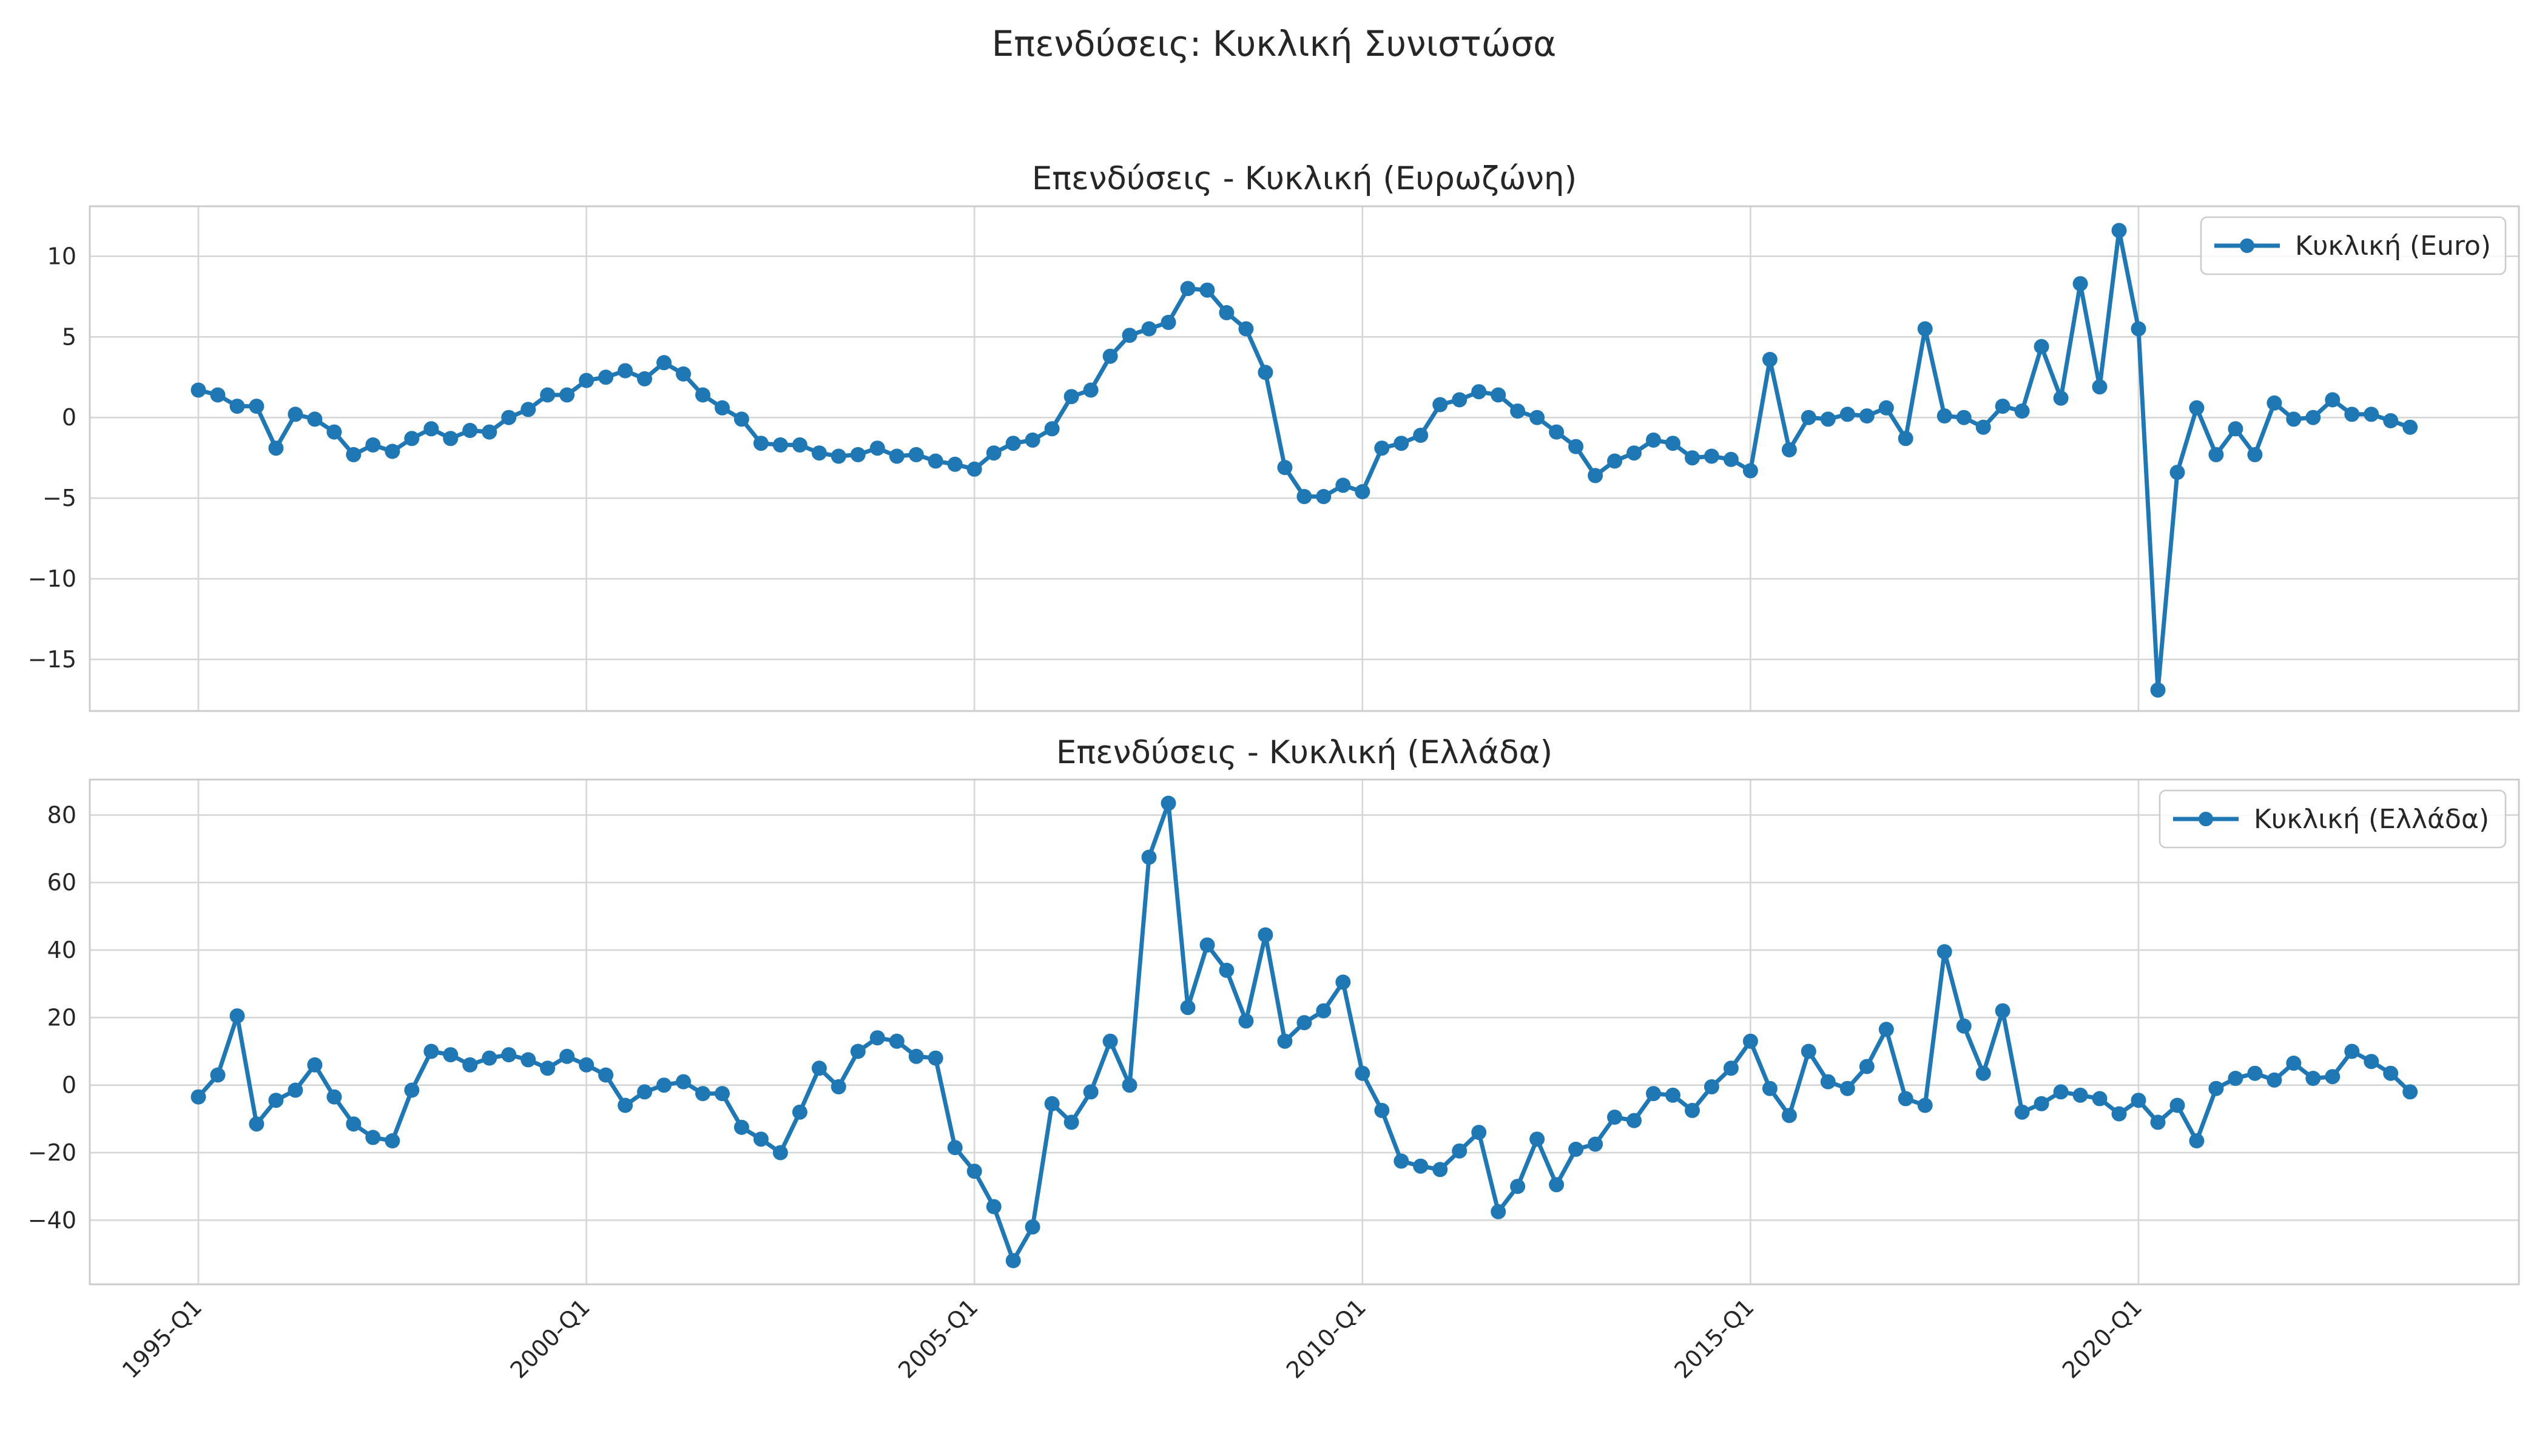  Describe the element at coordinates (61, 882) in the screenshot. I see `greece-y-tick-label: 60` at that location.